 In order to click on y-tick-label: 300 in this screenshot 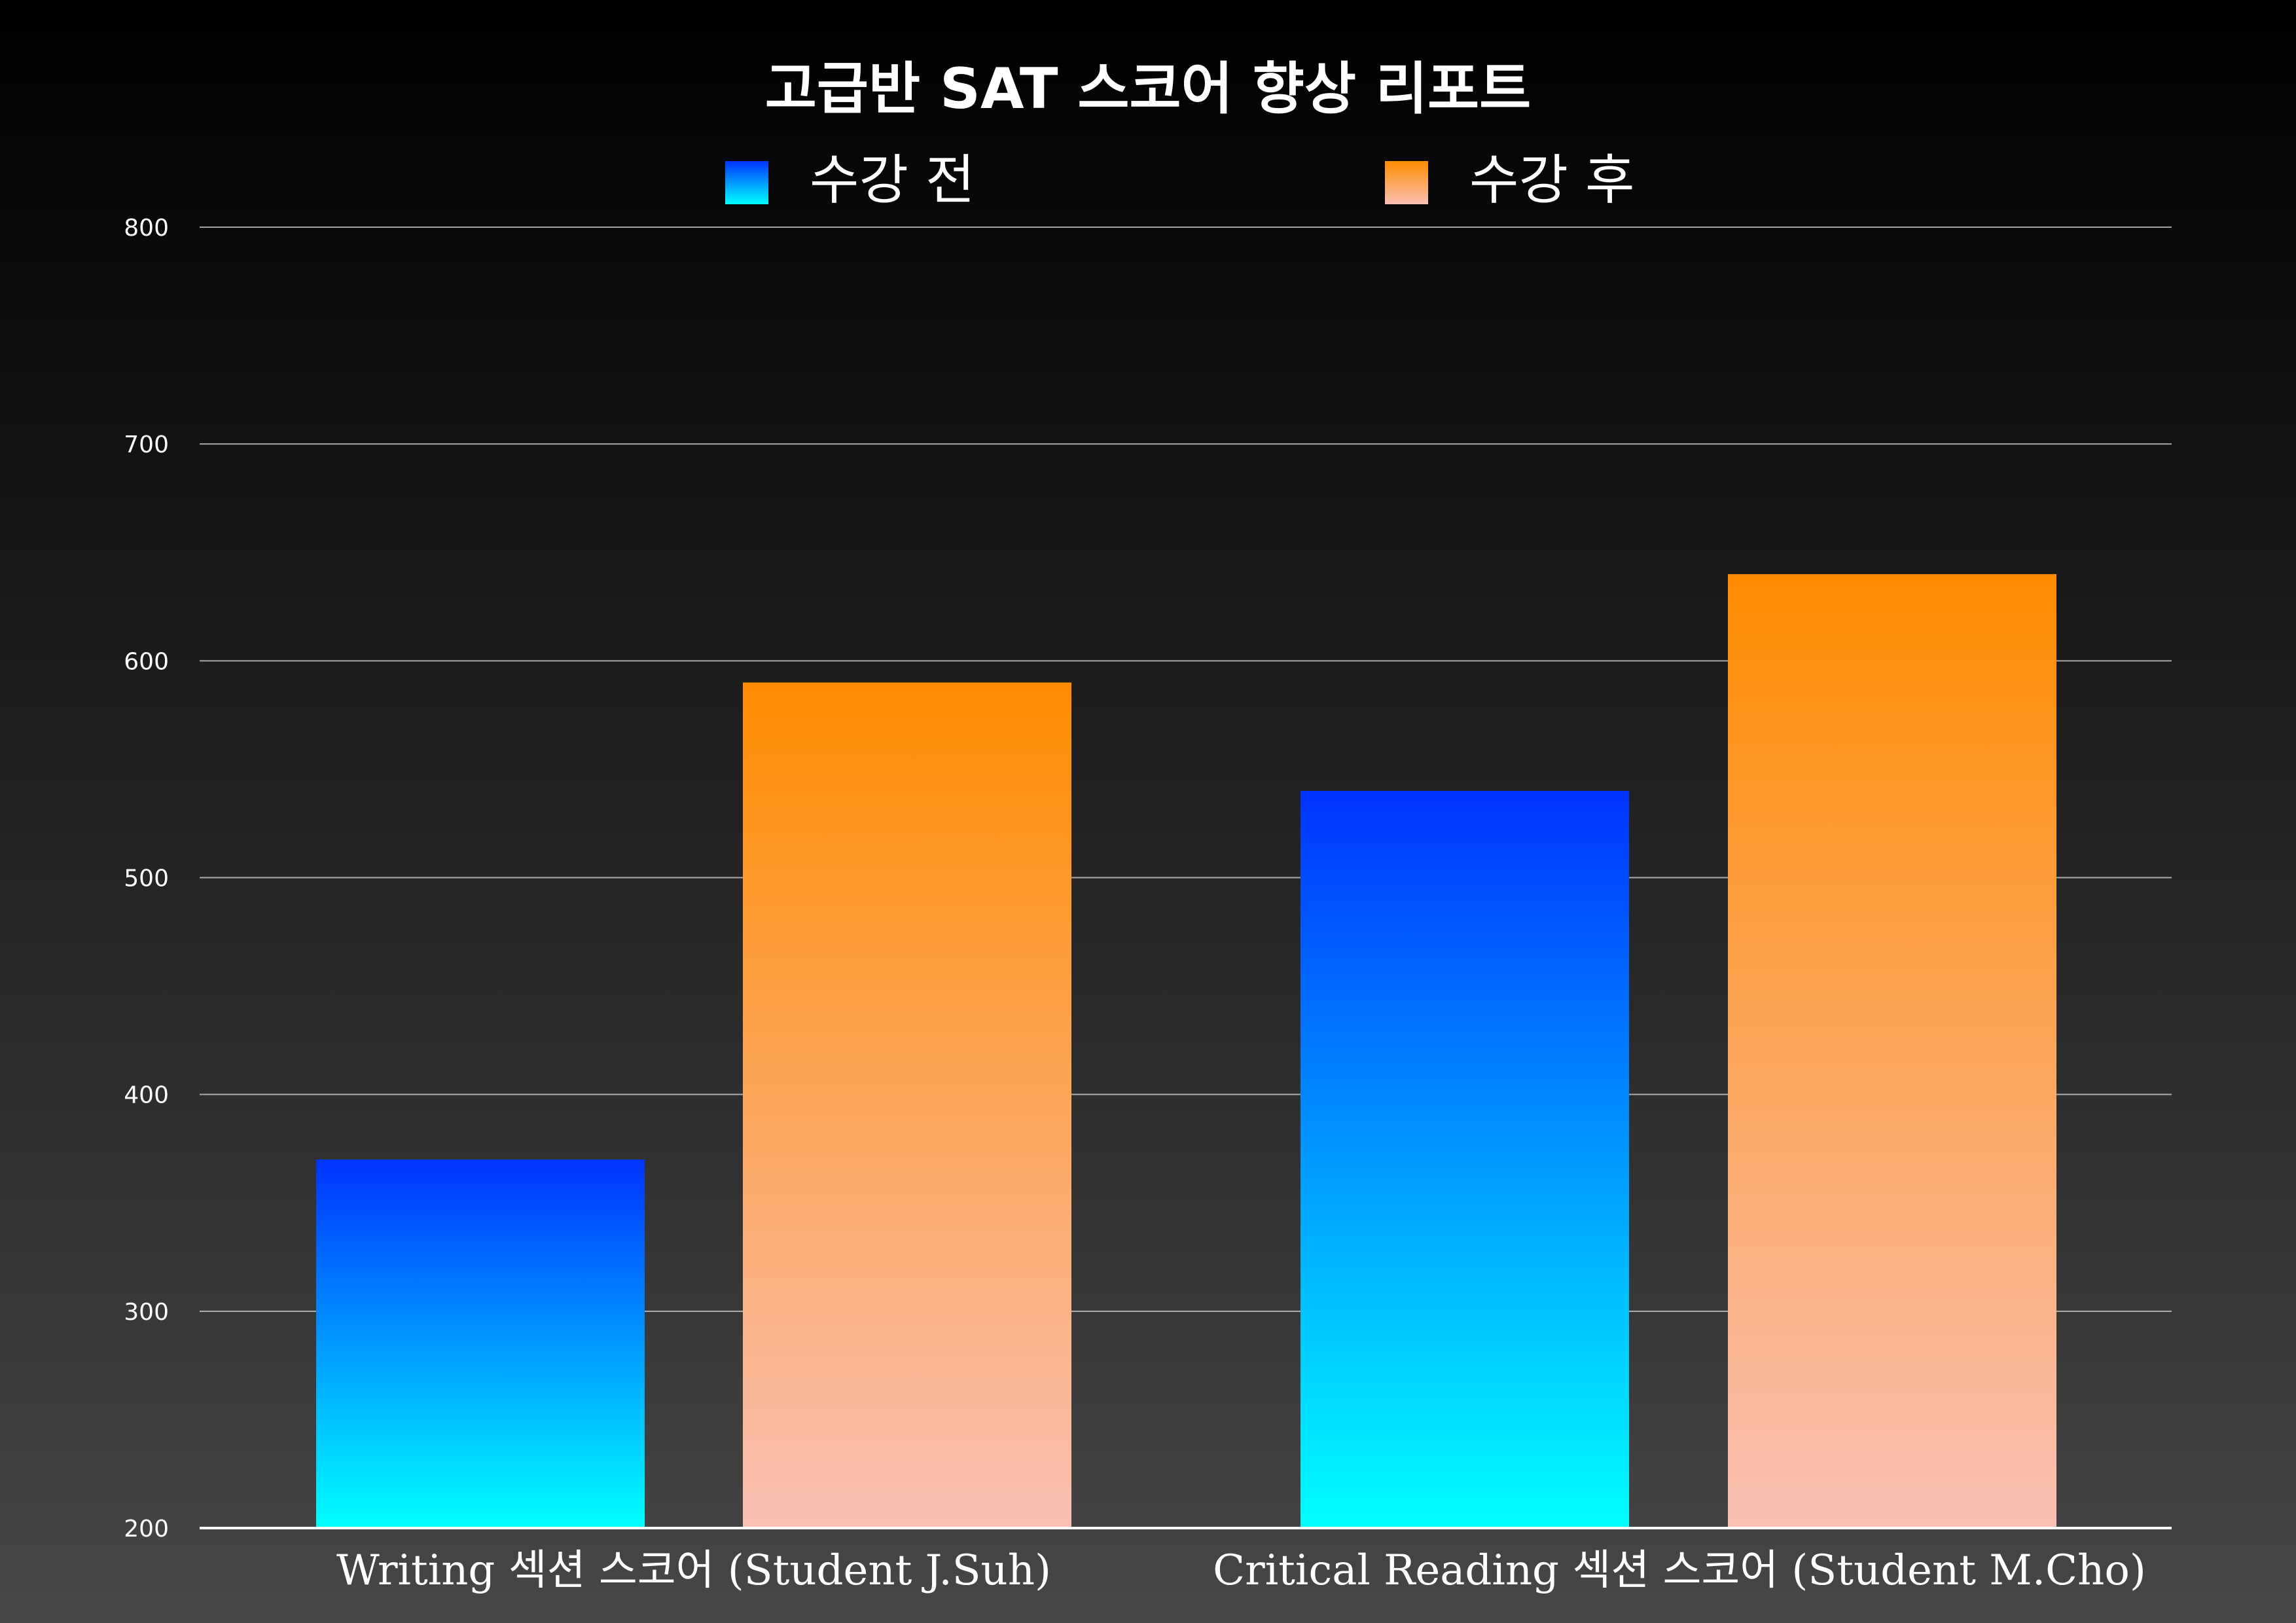, I will do `click(146, 1312)`.